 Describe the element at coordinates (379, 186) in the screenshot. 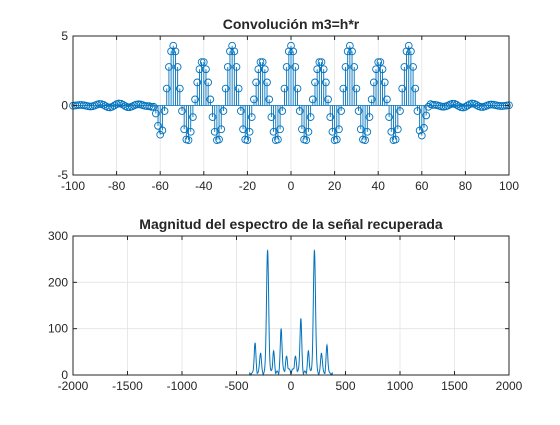

I see `x-tick-label: 40` at that location.